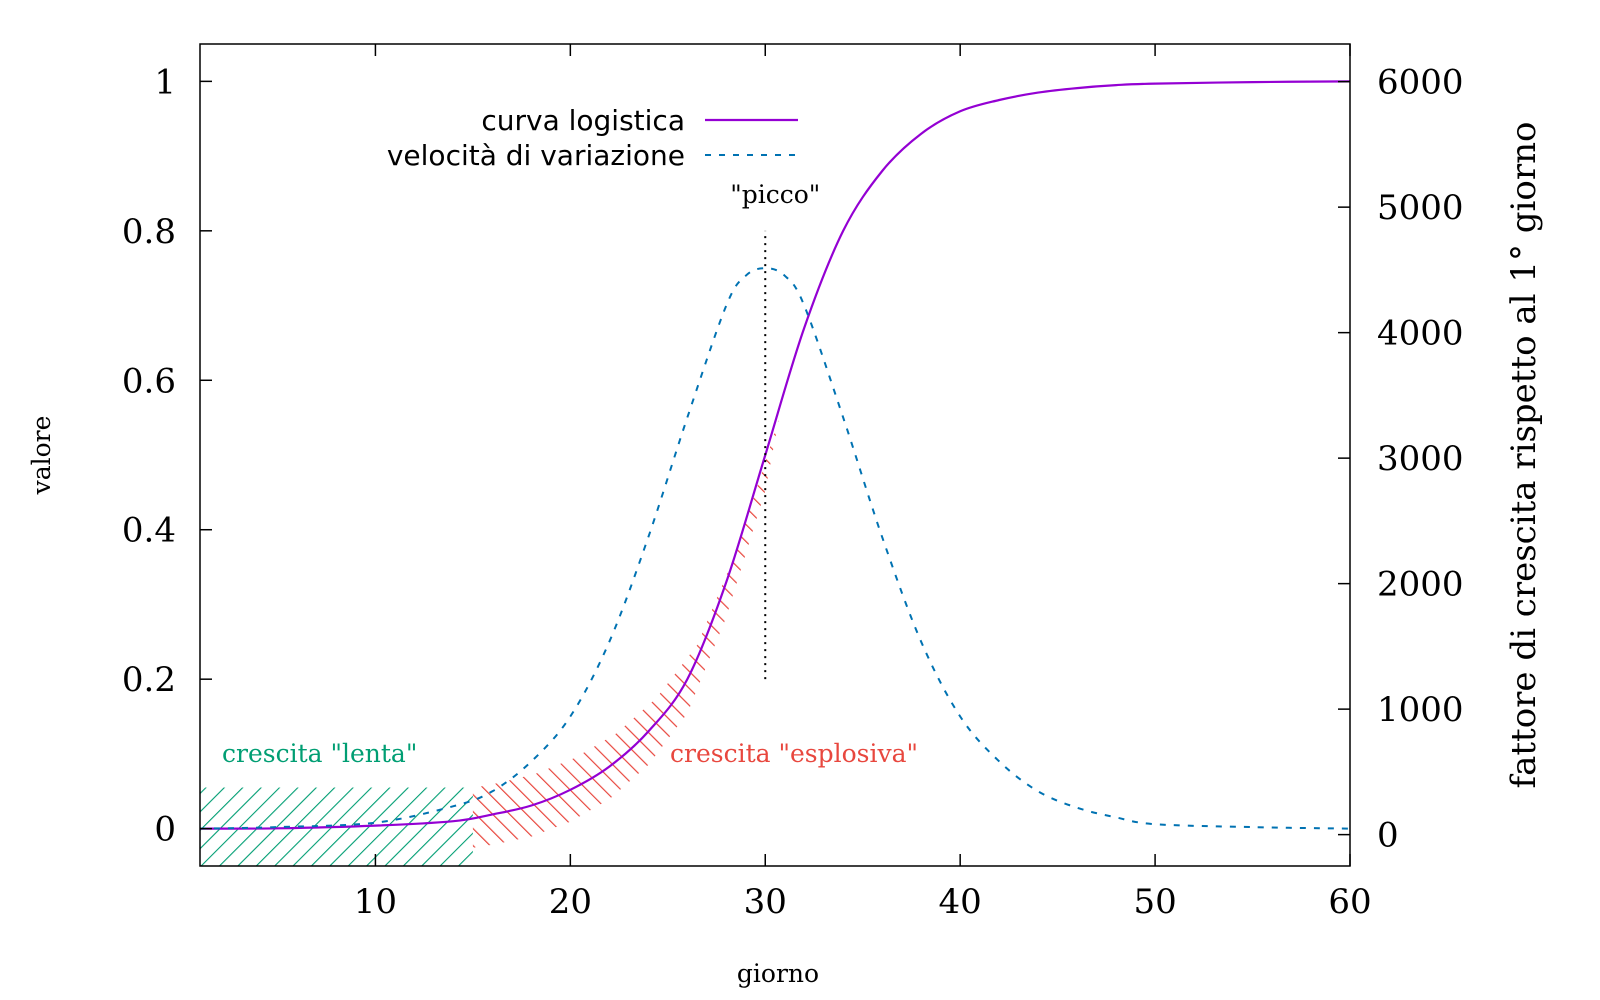  What do you see at coordinates (1349, 902) in the screenshot?
I see `x-tick-label: 60` at bounding box center [1349, 902].